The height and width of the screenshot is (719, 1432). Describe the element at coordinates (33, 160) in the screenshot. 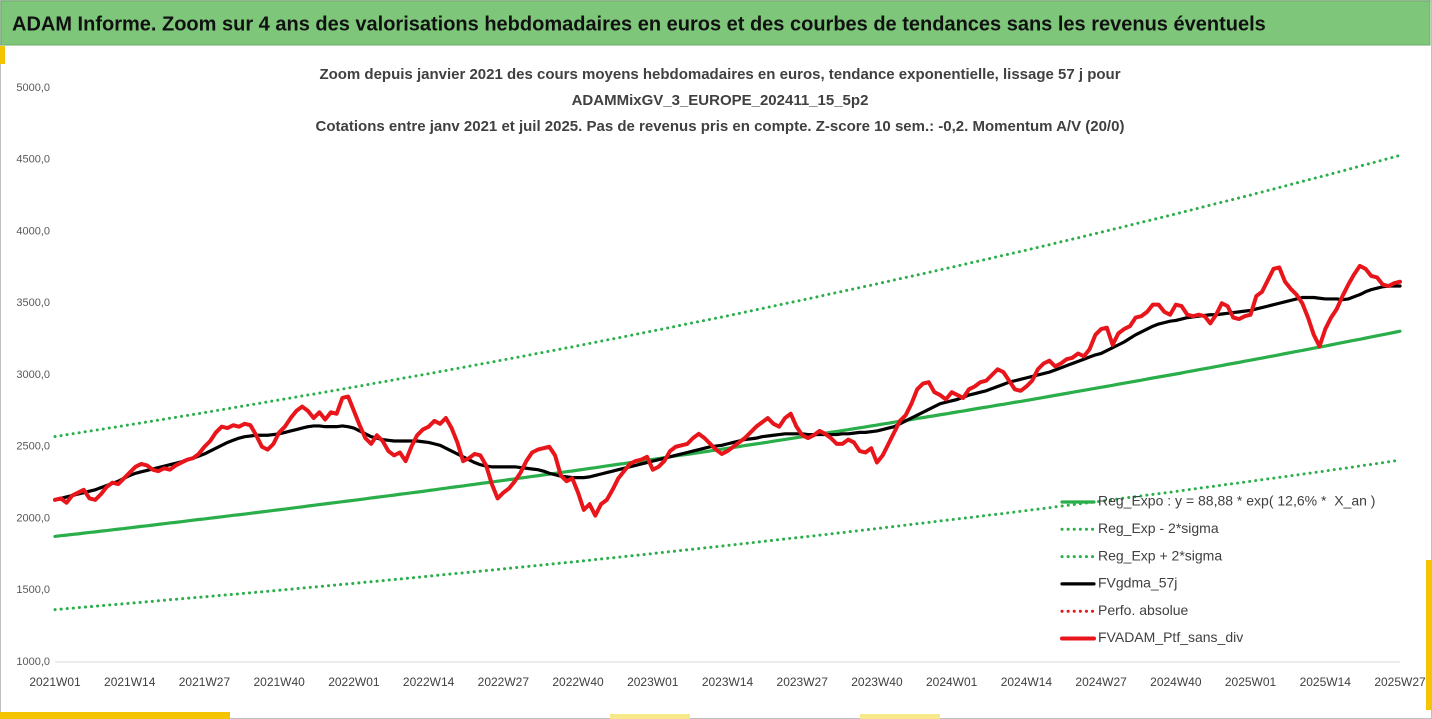

I see `y-tick-label: 4500,0` at that location.